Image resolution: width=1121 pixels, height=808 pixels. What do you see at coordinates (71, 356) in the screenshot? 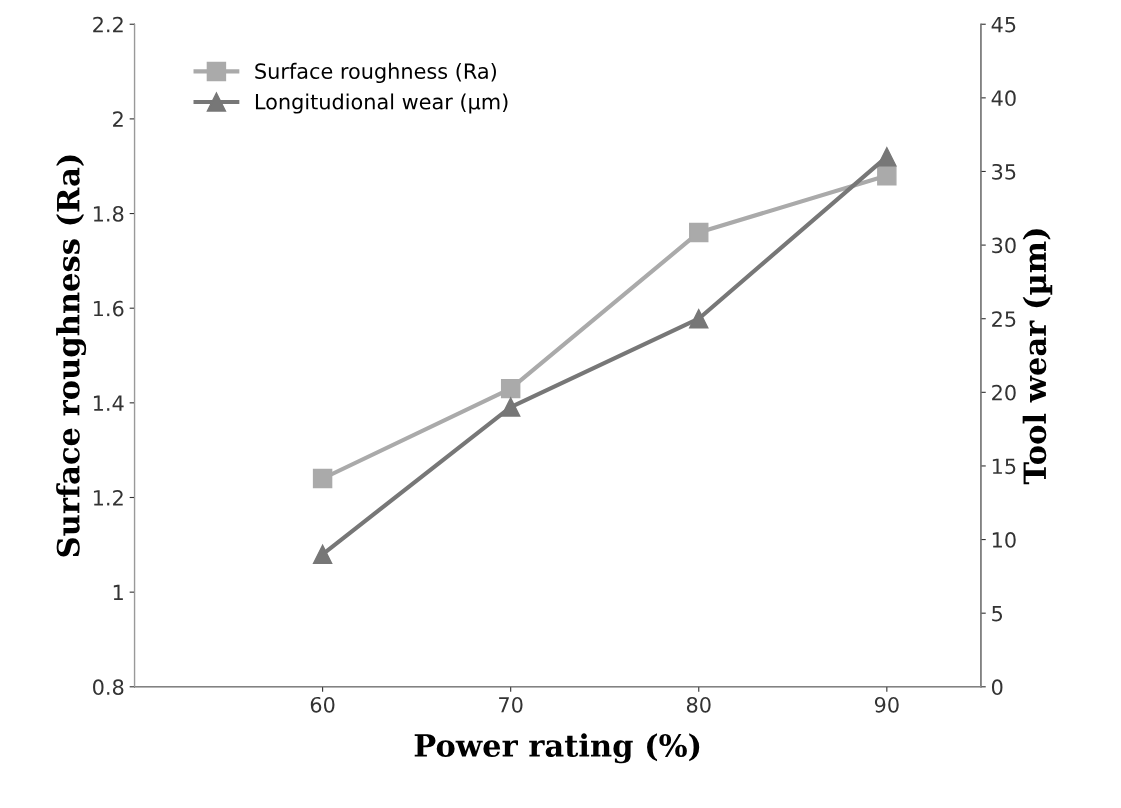
I see `y-axis-title: Surface roughness (Ra)` at bounding box center [71, 356].